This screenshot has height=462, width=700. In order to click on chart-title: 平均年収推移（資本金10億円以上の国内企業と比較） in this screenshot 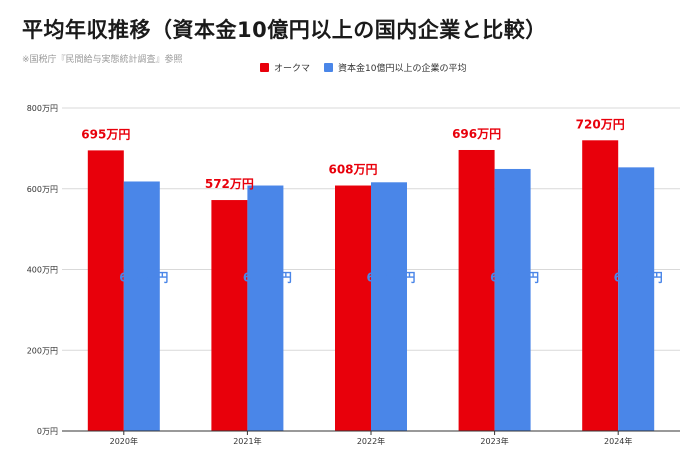, I will do `click(284, 30)`.